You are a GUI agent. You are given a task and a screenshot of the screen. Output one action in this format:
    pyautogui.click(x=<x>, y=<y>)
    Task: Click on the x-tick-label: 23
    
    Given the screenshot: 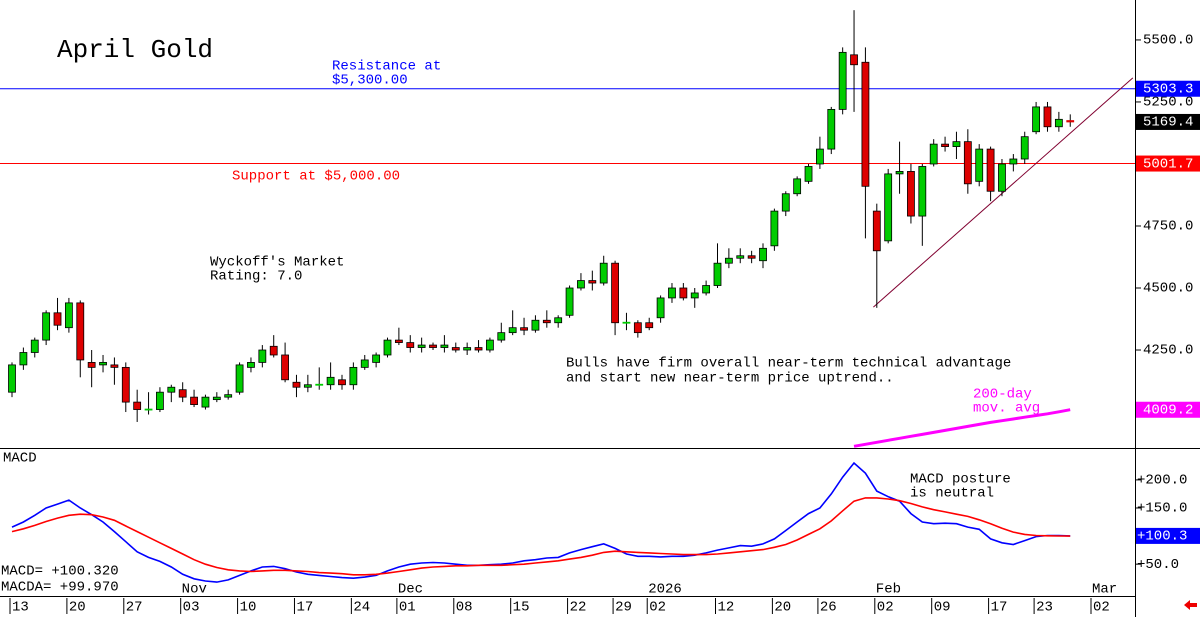 What is the action you would take?
    pyautogui.click(x=1044, y=608)
    